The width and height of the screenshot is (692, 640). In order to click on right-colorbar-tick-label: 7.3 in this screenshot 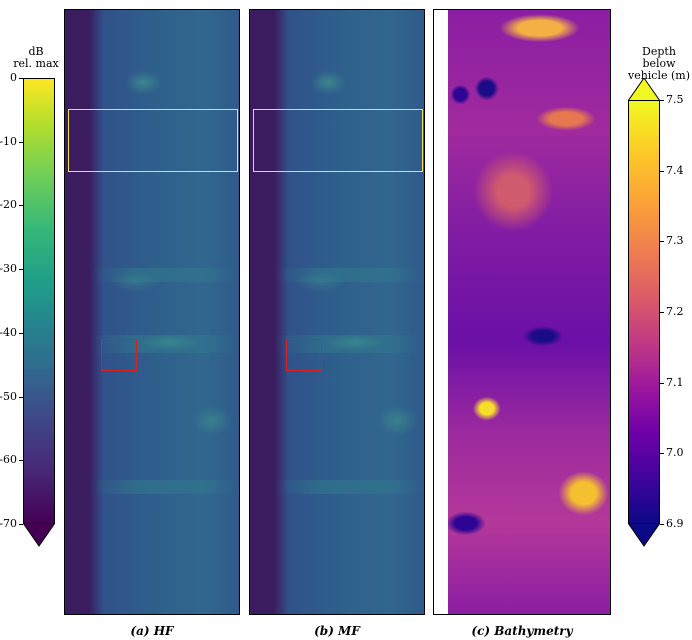, I will do `click(675, 241)`.